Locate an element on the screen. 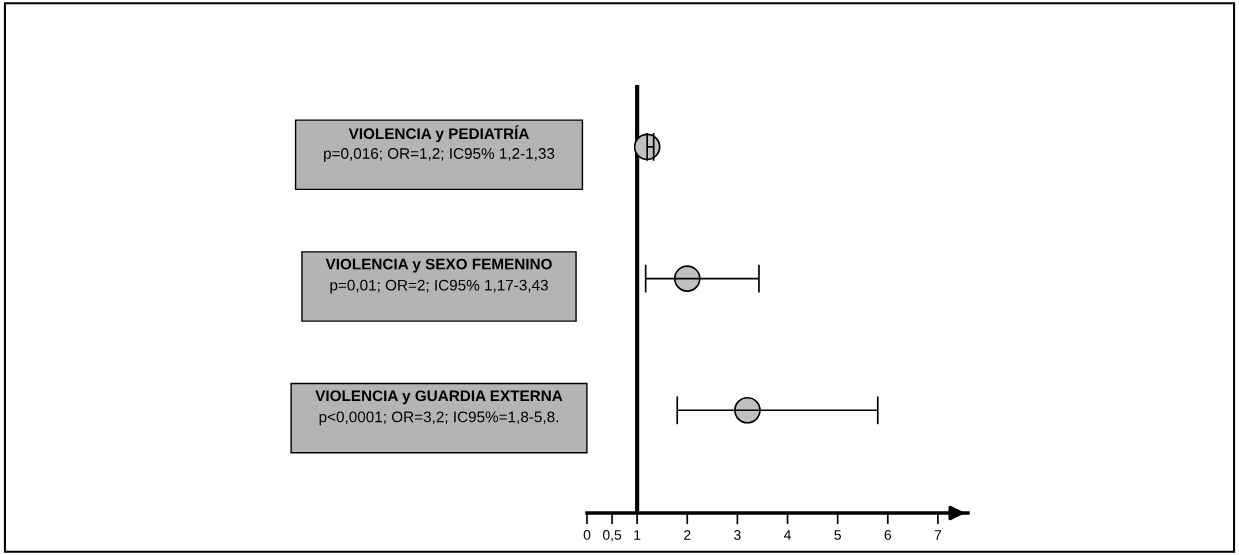 This screenshot has width=1239, height=555. x-tick-label: 6 is located at coordinates (888, 535).